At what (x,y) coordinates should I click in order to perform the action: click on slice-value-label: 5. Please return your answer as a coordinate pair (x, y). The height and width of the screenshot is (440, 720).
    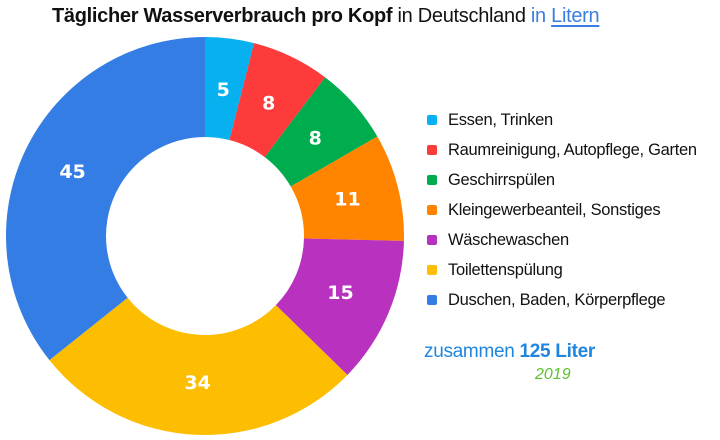
    Looking at the image, I should click on (223, 90).